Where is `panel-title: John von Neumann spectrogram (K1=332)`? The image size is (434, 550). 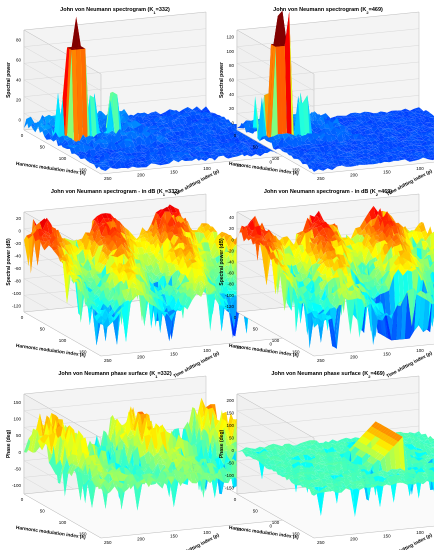
panel-title: John von Neumann spectrogram (K1=332) is located at coordinates (115, 11).